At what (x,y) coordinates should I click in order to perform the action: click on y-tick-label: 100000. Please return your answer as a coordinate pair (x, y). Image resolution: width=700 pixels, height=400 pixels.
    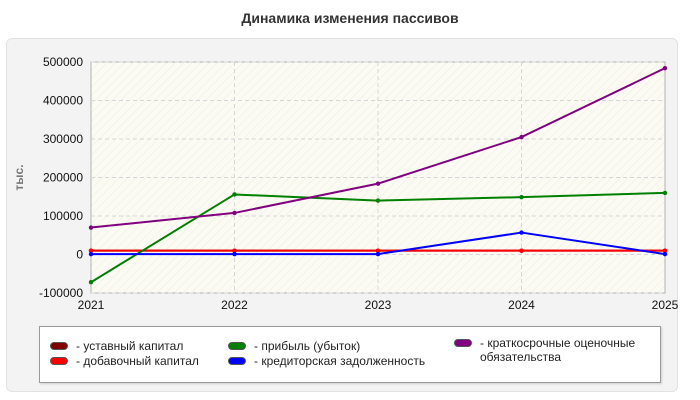
    Looking at the image, I should click on (63, 216).